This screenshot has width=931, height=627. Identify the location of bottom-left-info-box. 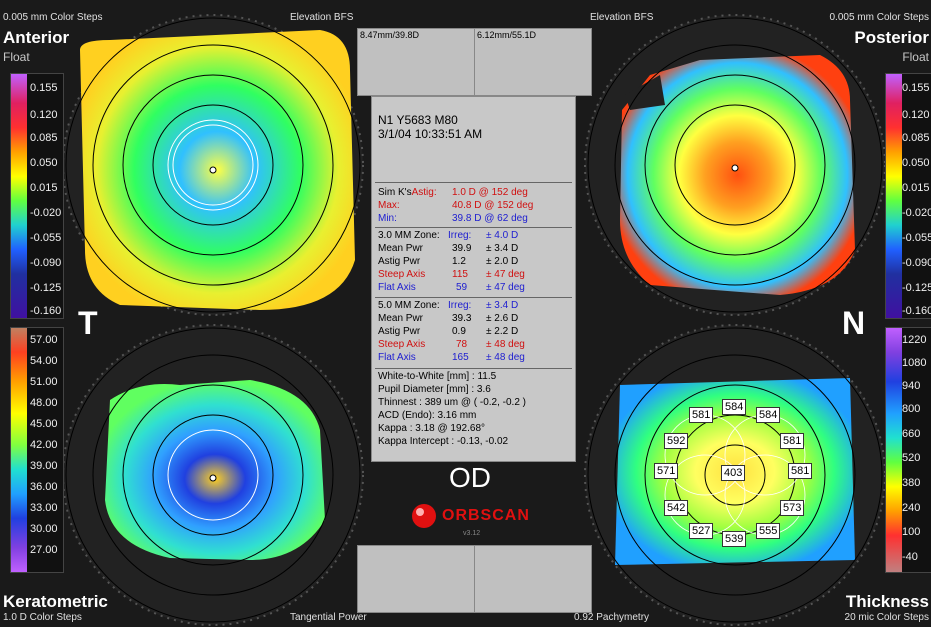
(416, 579).